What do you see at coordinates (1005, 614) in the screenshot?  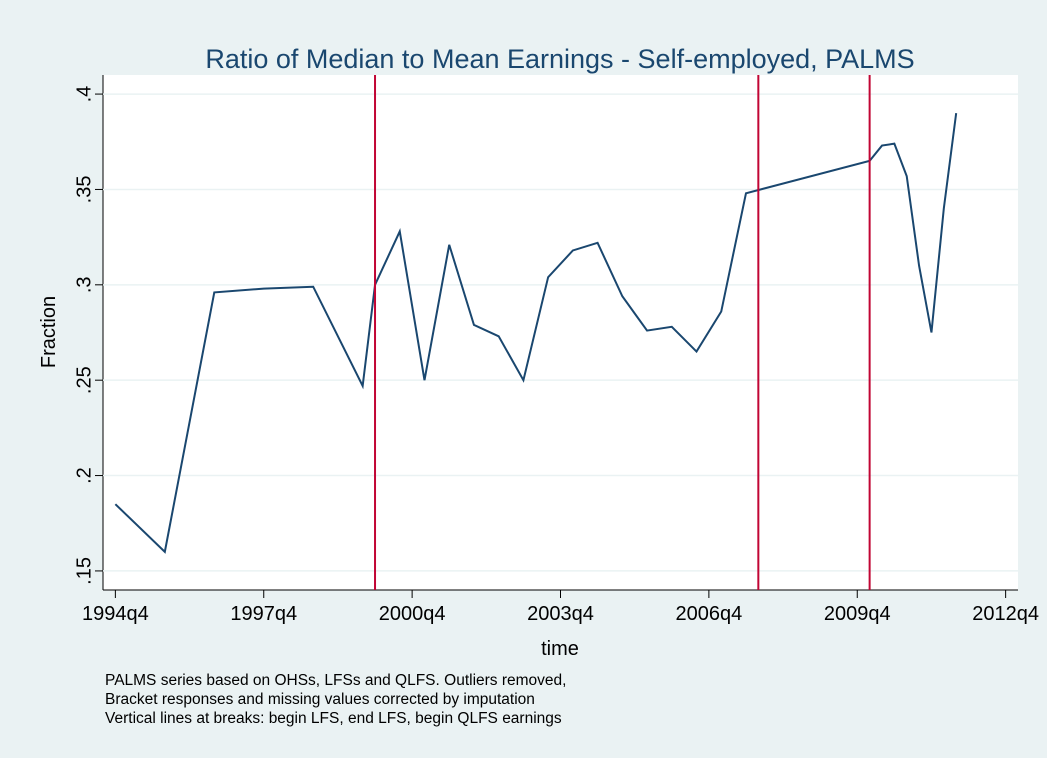 I see `x-tick-label: 2012q4` at bounding box center [1005, 614].